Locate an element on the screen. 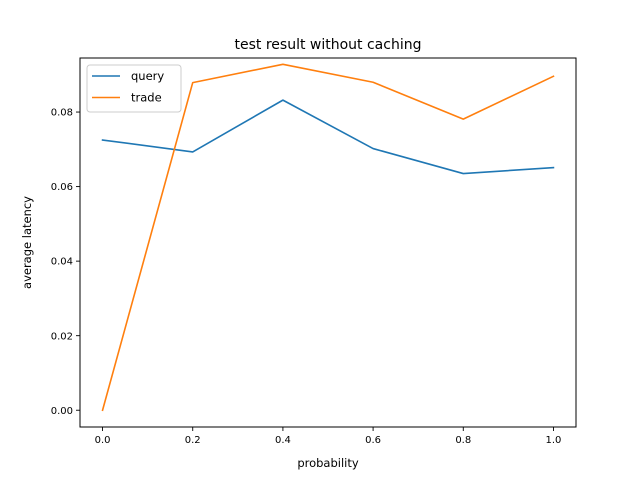 This screenshot has height=480, width=640. x-axis-label: probability is located at coordinates (328, 463).